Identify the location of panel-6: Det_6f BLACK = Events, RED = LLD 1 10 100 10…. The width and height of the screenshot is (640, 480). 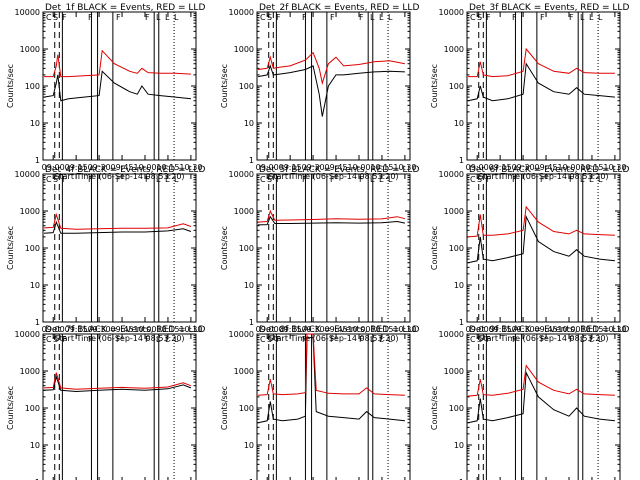
(529, 254).